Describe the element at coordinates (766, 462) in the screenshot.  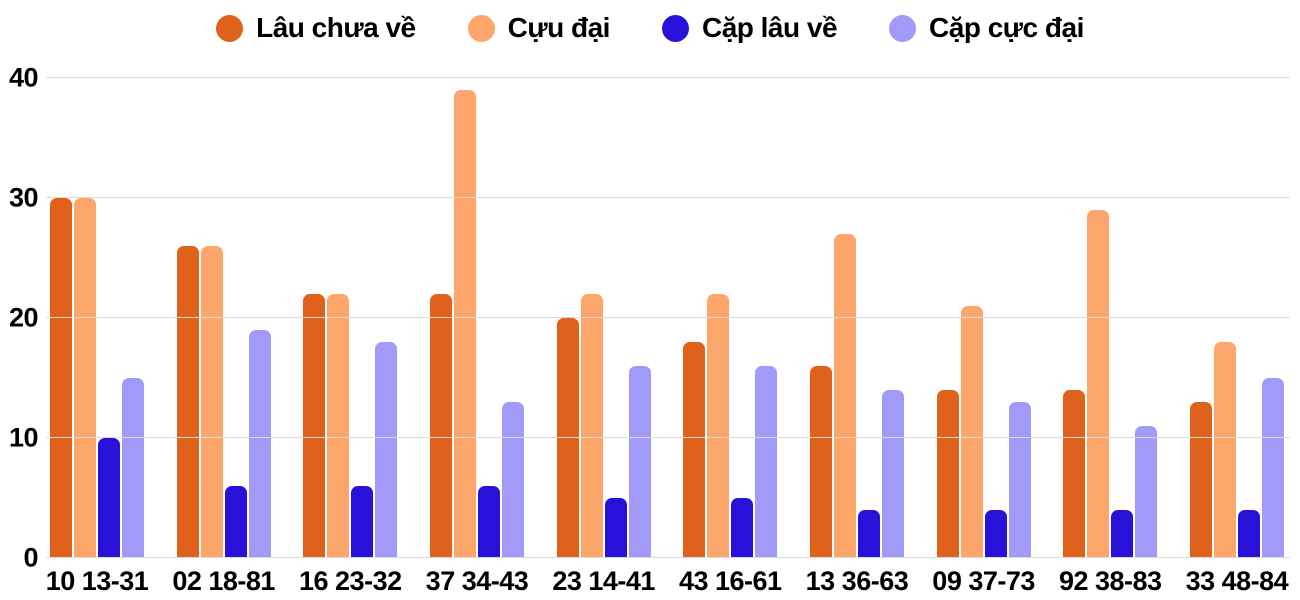
I see `bar-series3-cat5` at that location.